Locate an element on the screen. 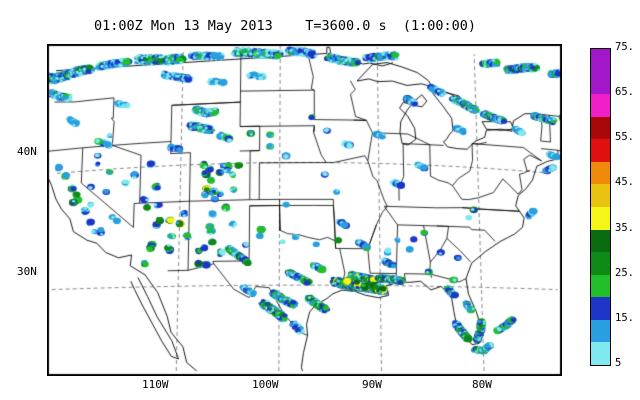 Image resolution: width=640 pixels, height=400 pixels. colorbar-tick-label: 75. is located at coordinates (624, 47).